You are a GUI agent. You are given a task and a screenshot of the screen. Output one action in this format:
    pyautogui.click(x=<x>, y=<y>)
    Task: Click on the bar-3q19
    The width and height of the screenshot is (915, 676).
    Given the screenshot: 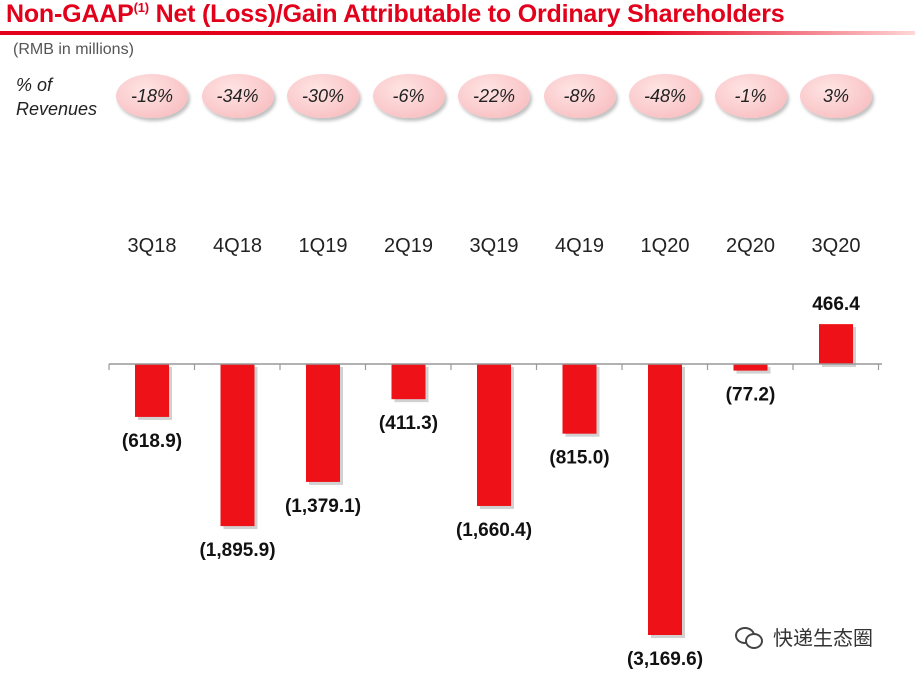 What is the action you would take?
    pyautogui.click(x=494, y=435)
    